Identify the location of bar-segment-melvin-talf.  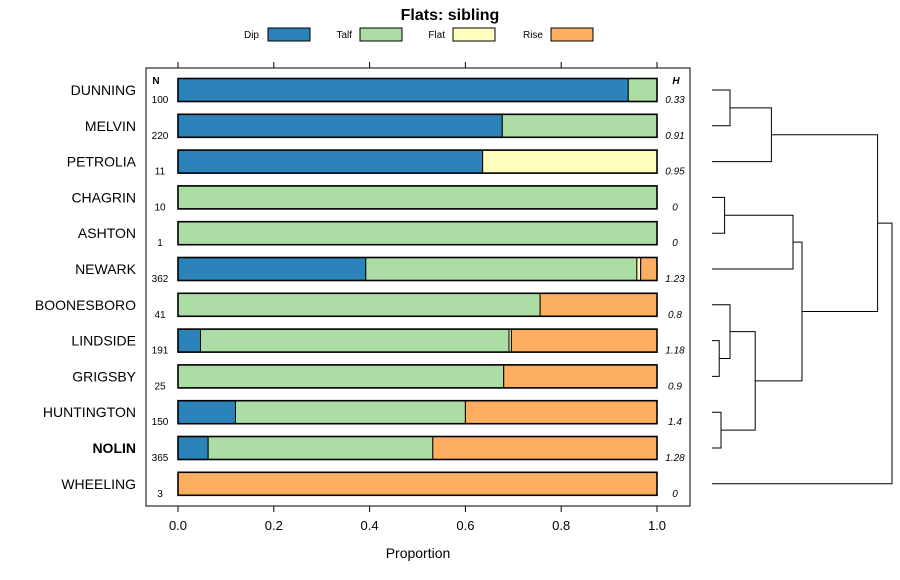
(579, 125).